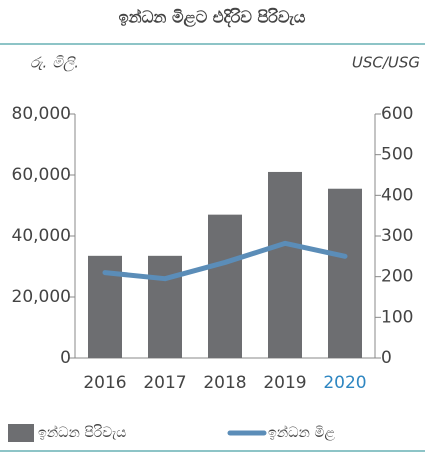 This screenshot has width=425, height=454. I want to click on x-tick-label: 2017, so click(164, 383).